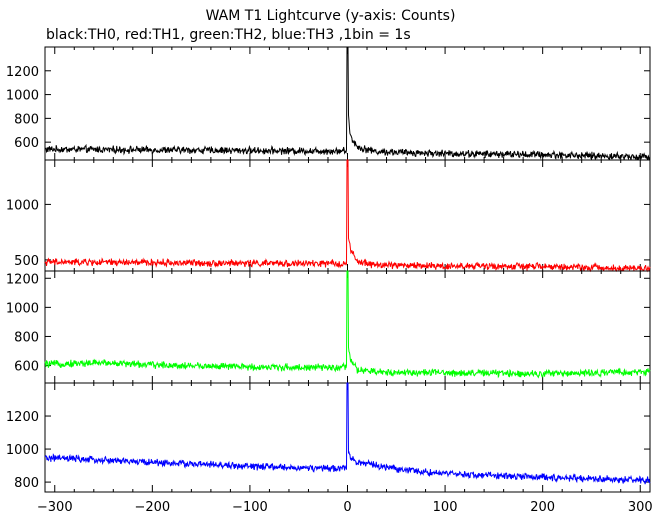 This screenshot has width=661, height=515. I want to click on x-tick-label: −100, so click(250, 507).